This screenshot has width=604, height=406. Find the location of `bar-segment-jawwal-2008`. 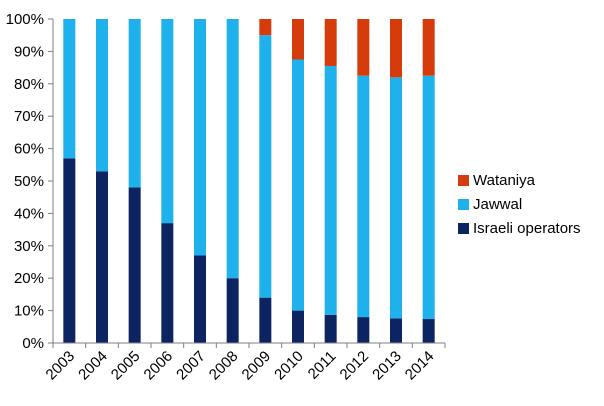

bar-segment-jawwal-2008 is located at coordinates (232, 149).